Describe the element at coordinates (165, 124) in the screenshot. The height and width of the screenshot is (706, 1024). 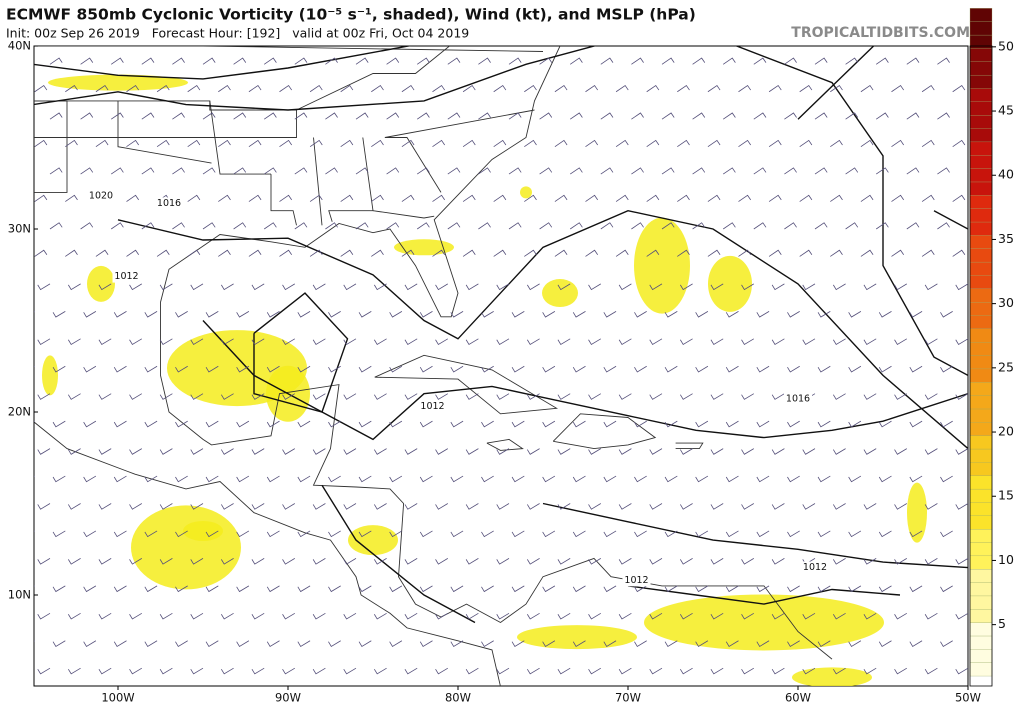
I see `border` at that location.